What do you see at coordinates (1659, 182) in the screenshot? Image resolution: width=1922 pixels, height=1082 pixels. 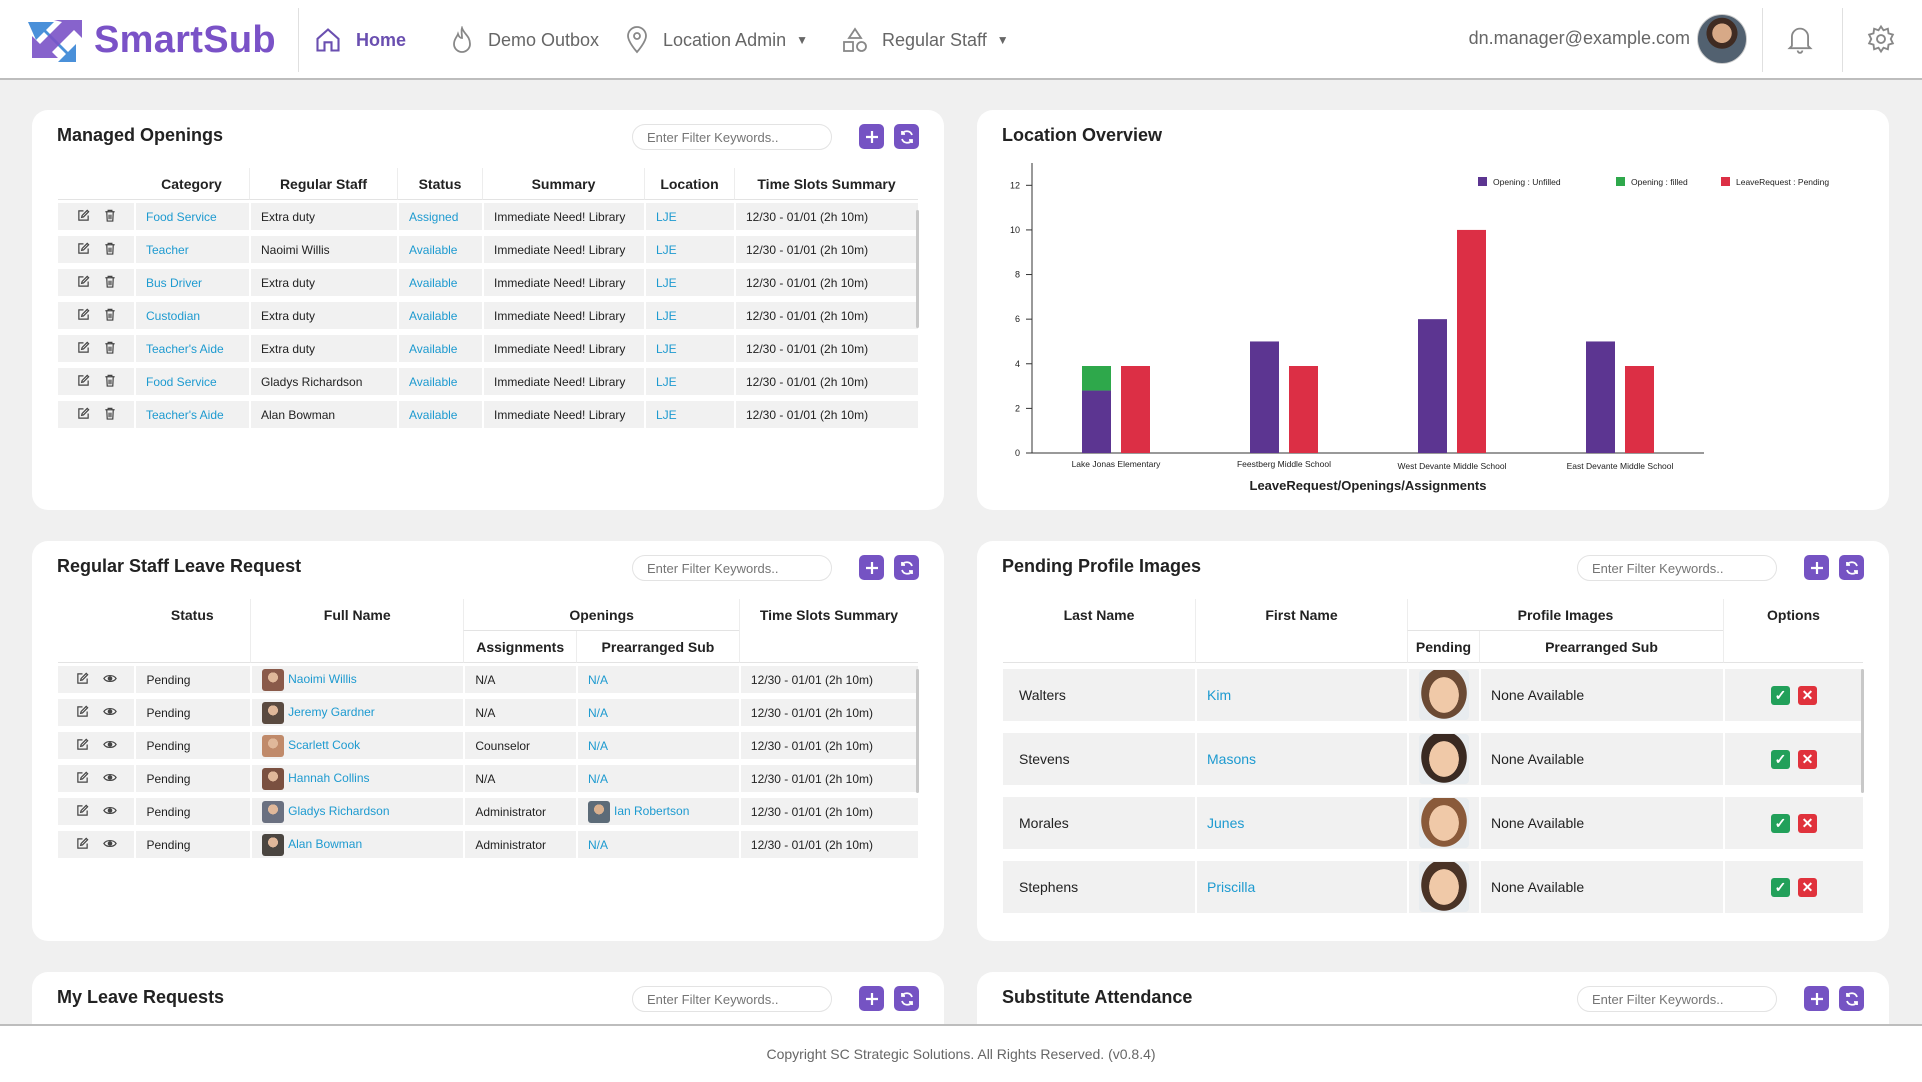 I see `legend-label: Opening : filled` at bounding box center [1659, 182].